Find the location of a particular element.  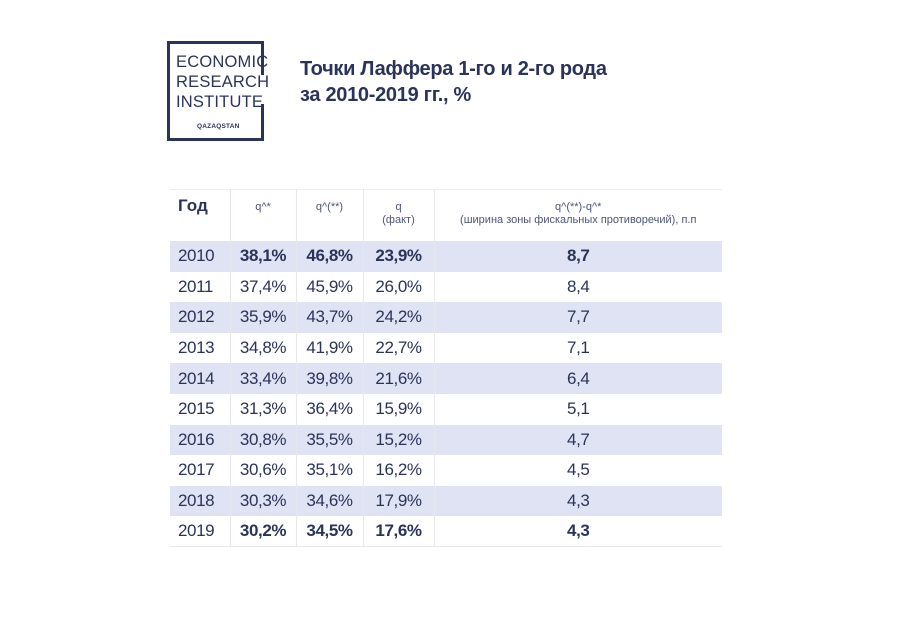

cell-diff: 5,1 is located at coordinates (577, 409).